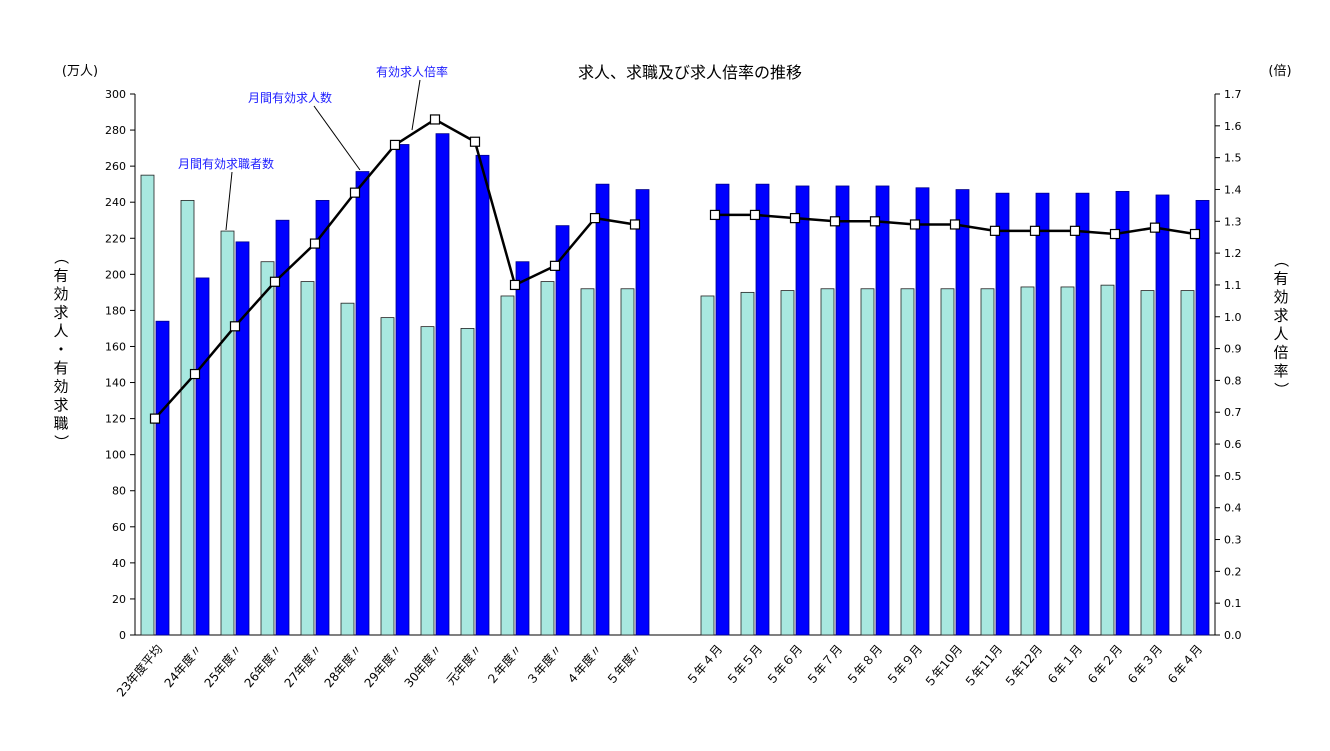 The width and height of the screenshot is (1330, 751). Describe the element at coordinates (1233, 444) in the screenshot. I see `y2-tick-label: 0.6` at that location.